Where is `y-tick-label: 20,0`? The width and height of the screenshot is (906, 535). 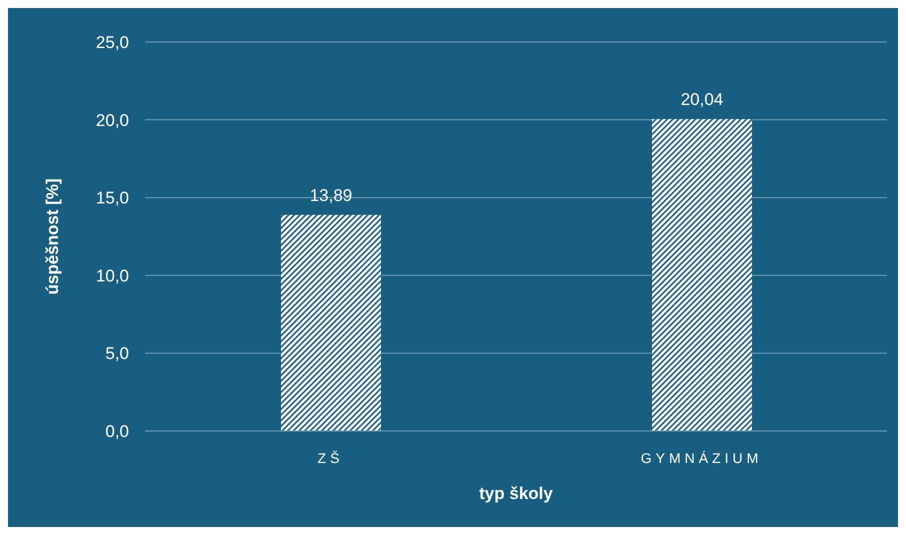 y-tick-label: 20,0 is located at coordinates (112, 120).